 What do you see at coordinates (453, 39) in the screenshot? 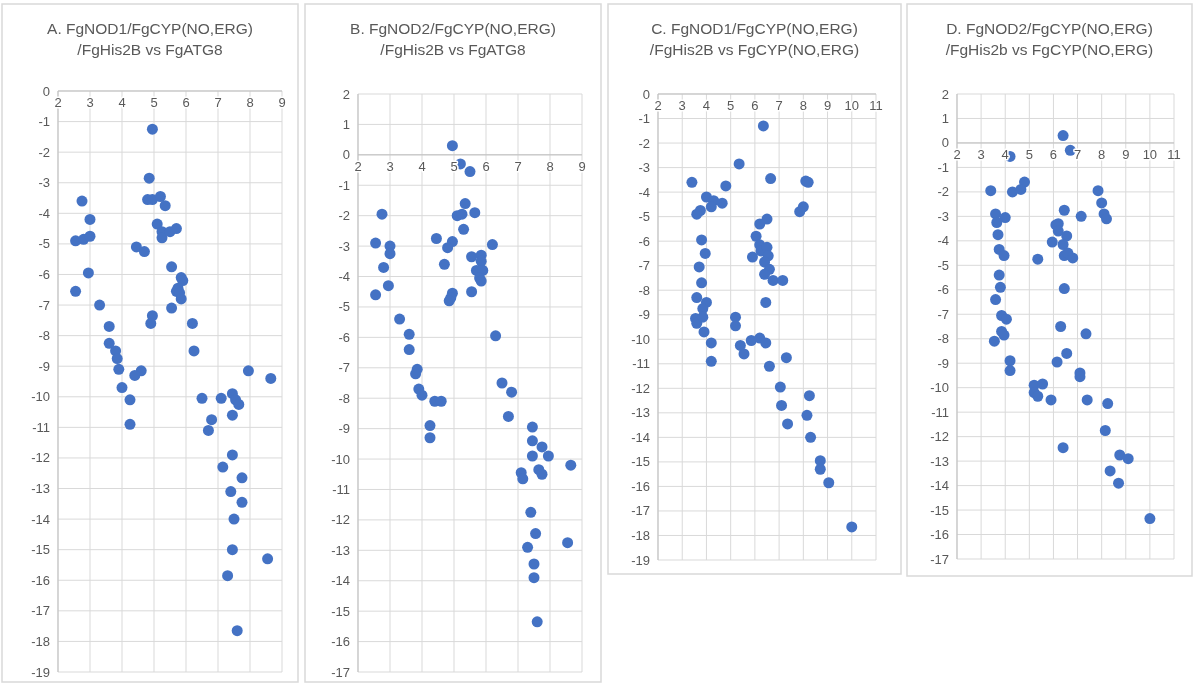
I see `chart-title: B. FgNOD2/FgCYP(NO,ERG) /FgHis2B vs FgATG8` at bounding box center [453, 39].